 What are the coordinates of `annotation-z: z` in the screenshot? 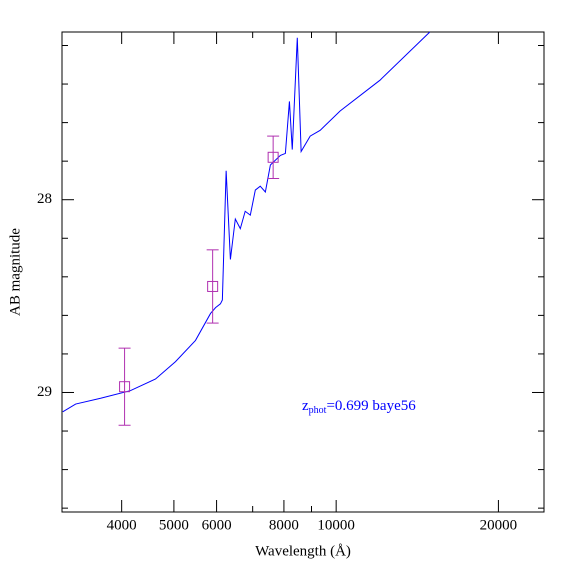 It's located at (305, 406).